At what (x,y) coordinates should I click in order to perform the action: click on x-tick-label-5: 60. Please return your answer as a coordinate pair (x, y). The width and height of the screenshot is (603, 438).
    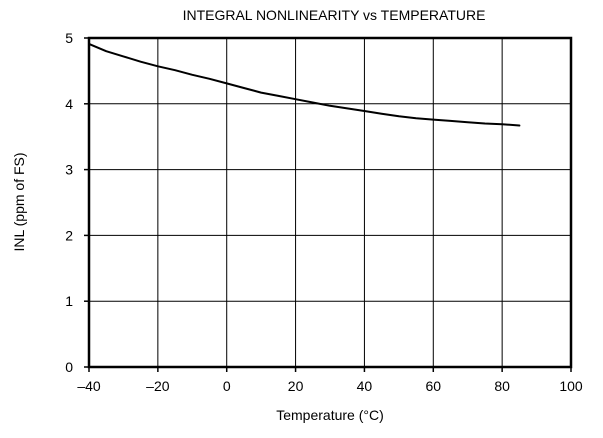
    Looking at the image, I should click on (433, 386).